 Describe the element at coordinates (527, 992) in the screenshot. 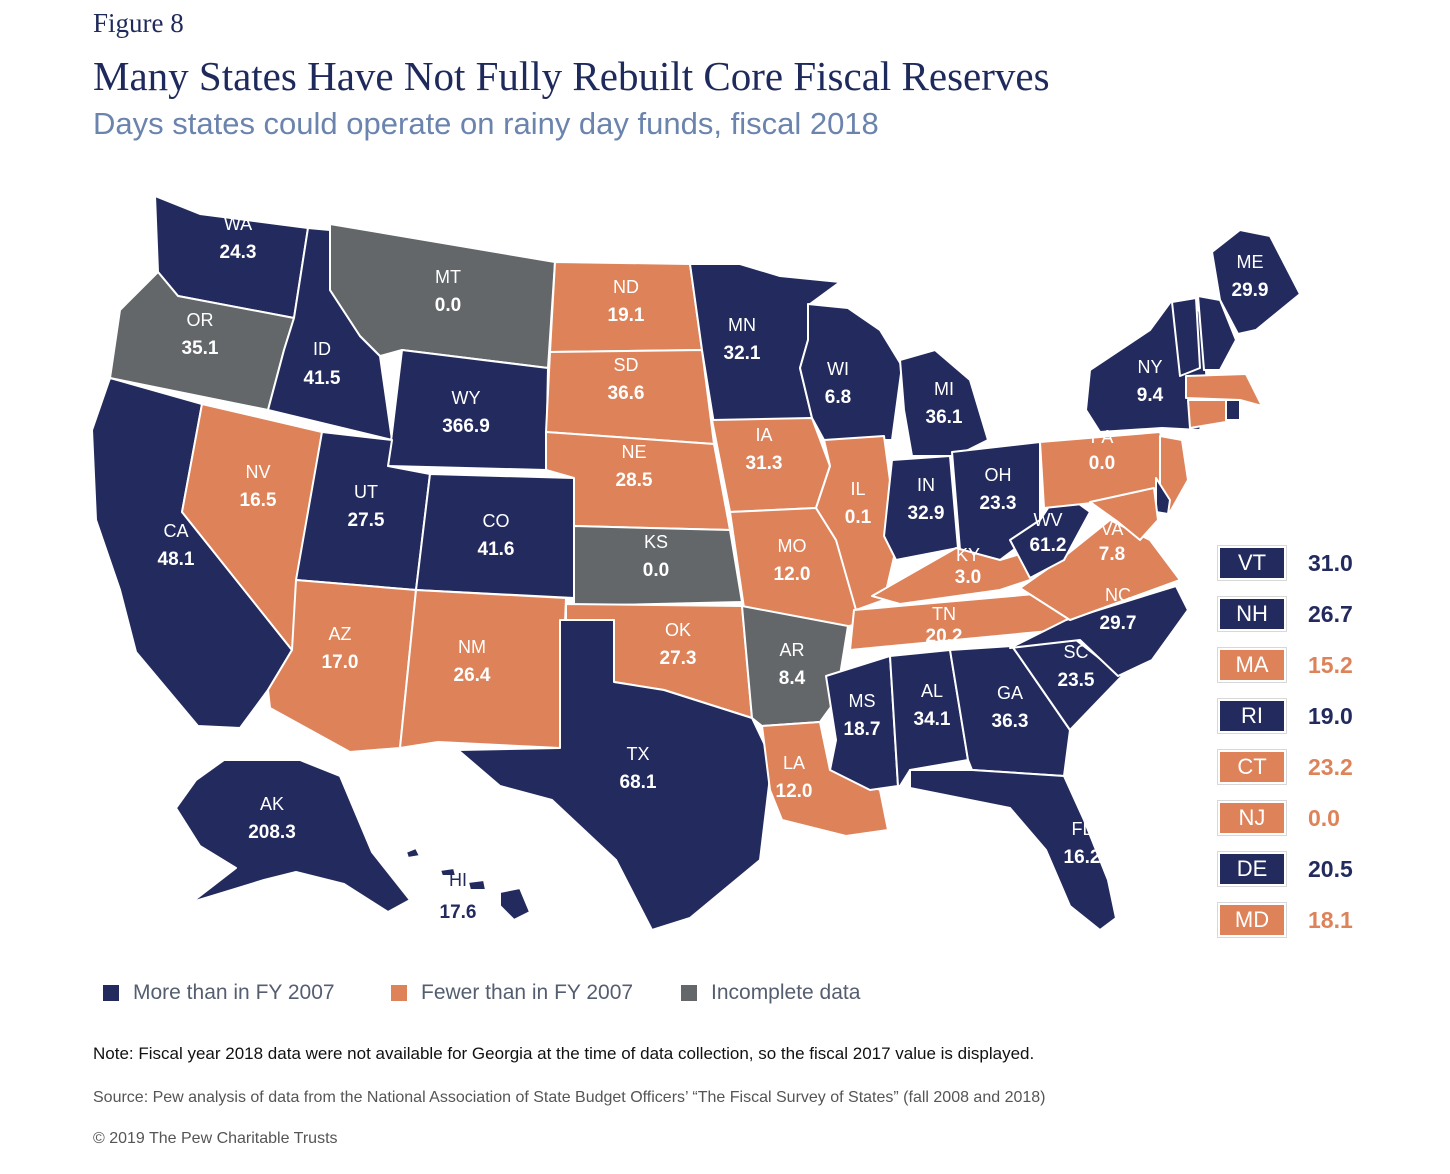

I see `legend-label: Fewer than in FY 2007` at that location.